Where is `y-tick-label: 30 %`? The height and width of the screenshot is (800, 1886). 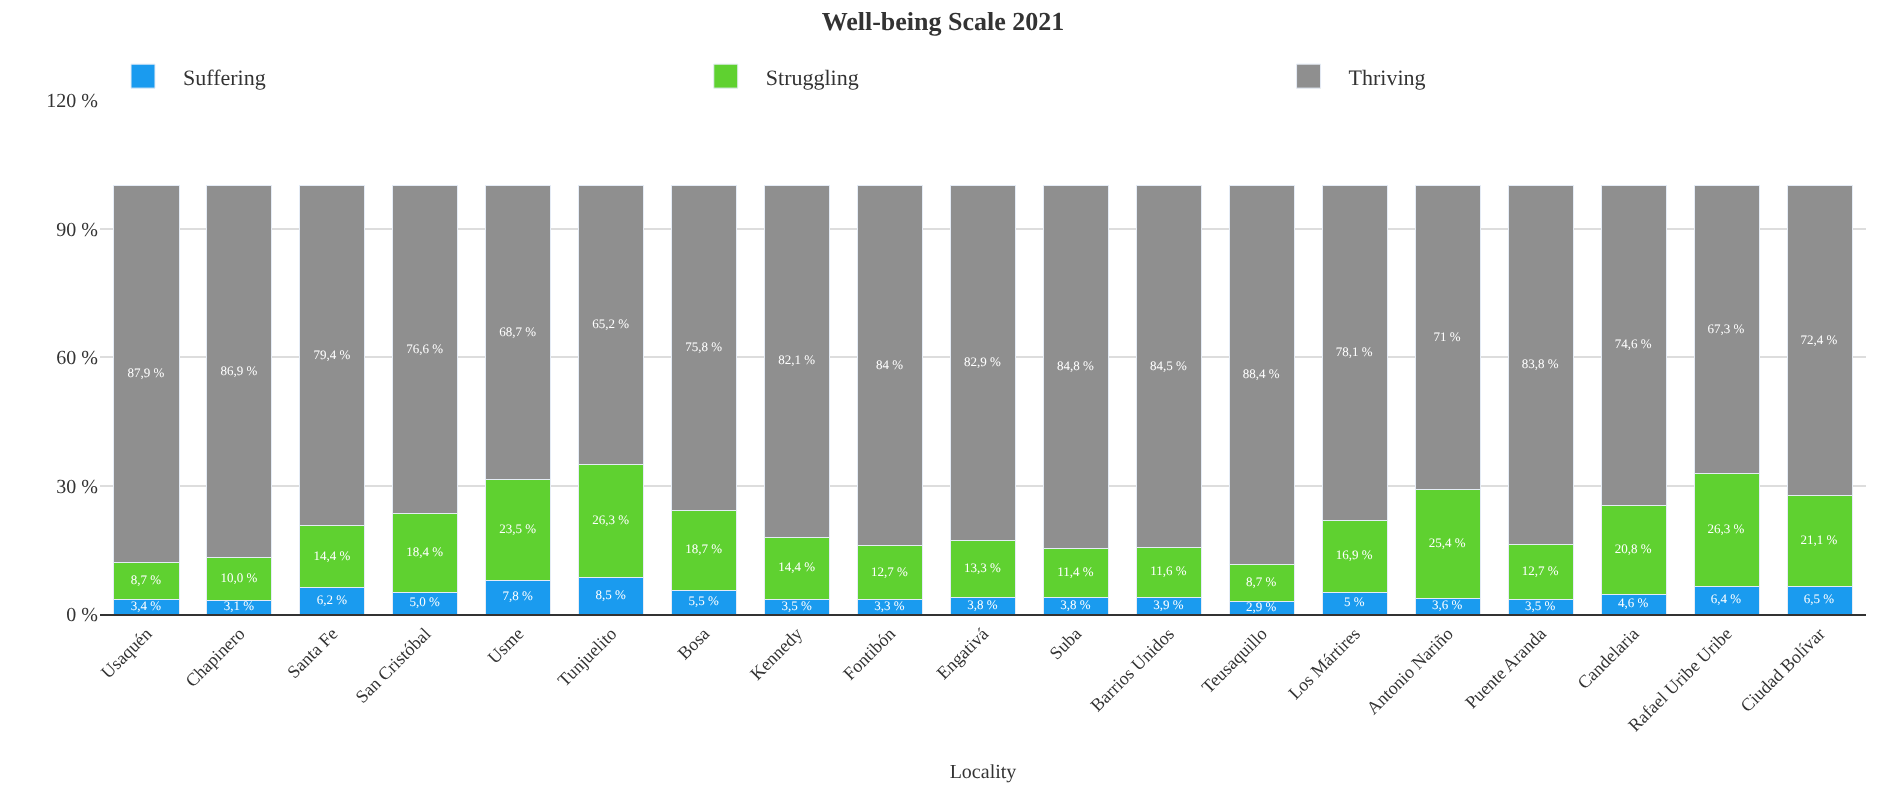
y-tick-label: 30 % is located at coordinates (77, 487).